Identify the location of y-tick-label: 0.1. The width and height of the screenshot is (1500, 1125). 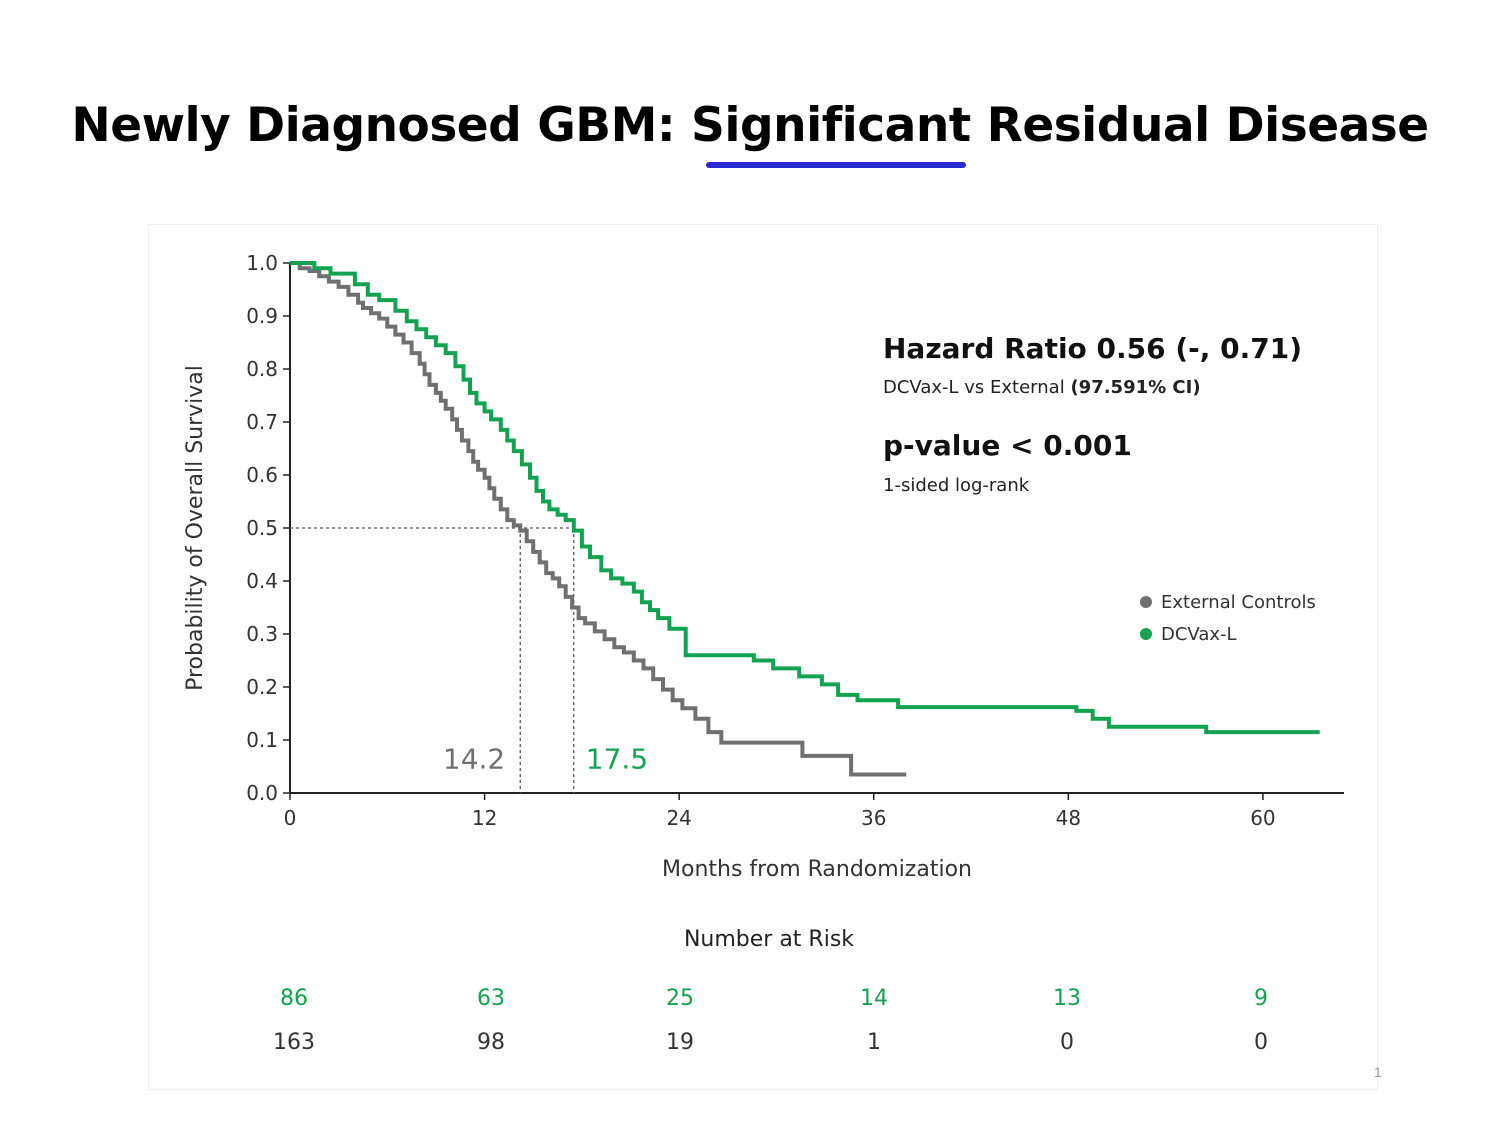
(262, 740).